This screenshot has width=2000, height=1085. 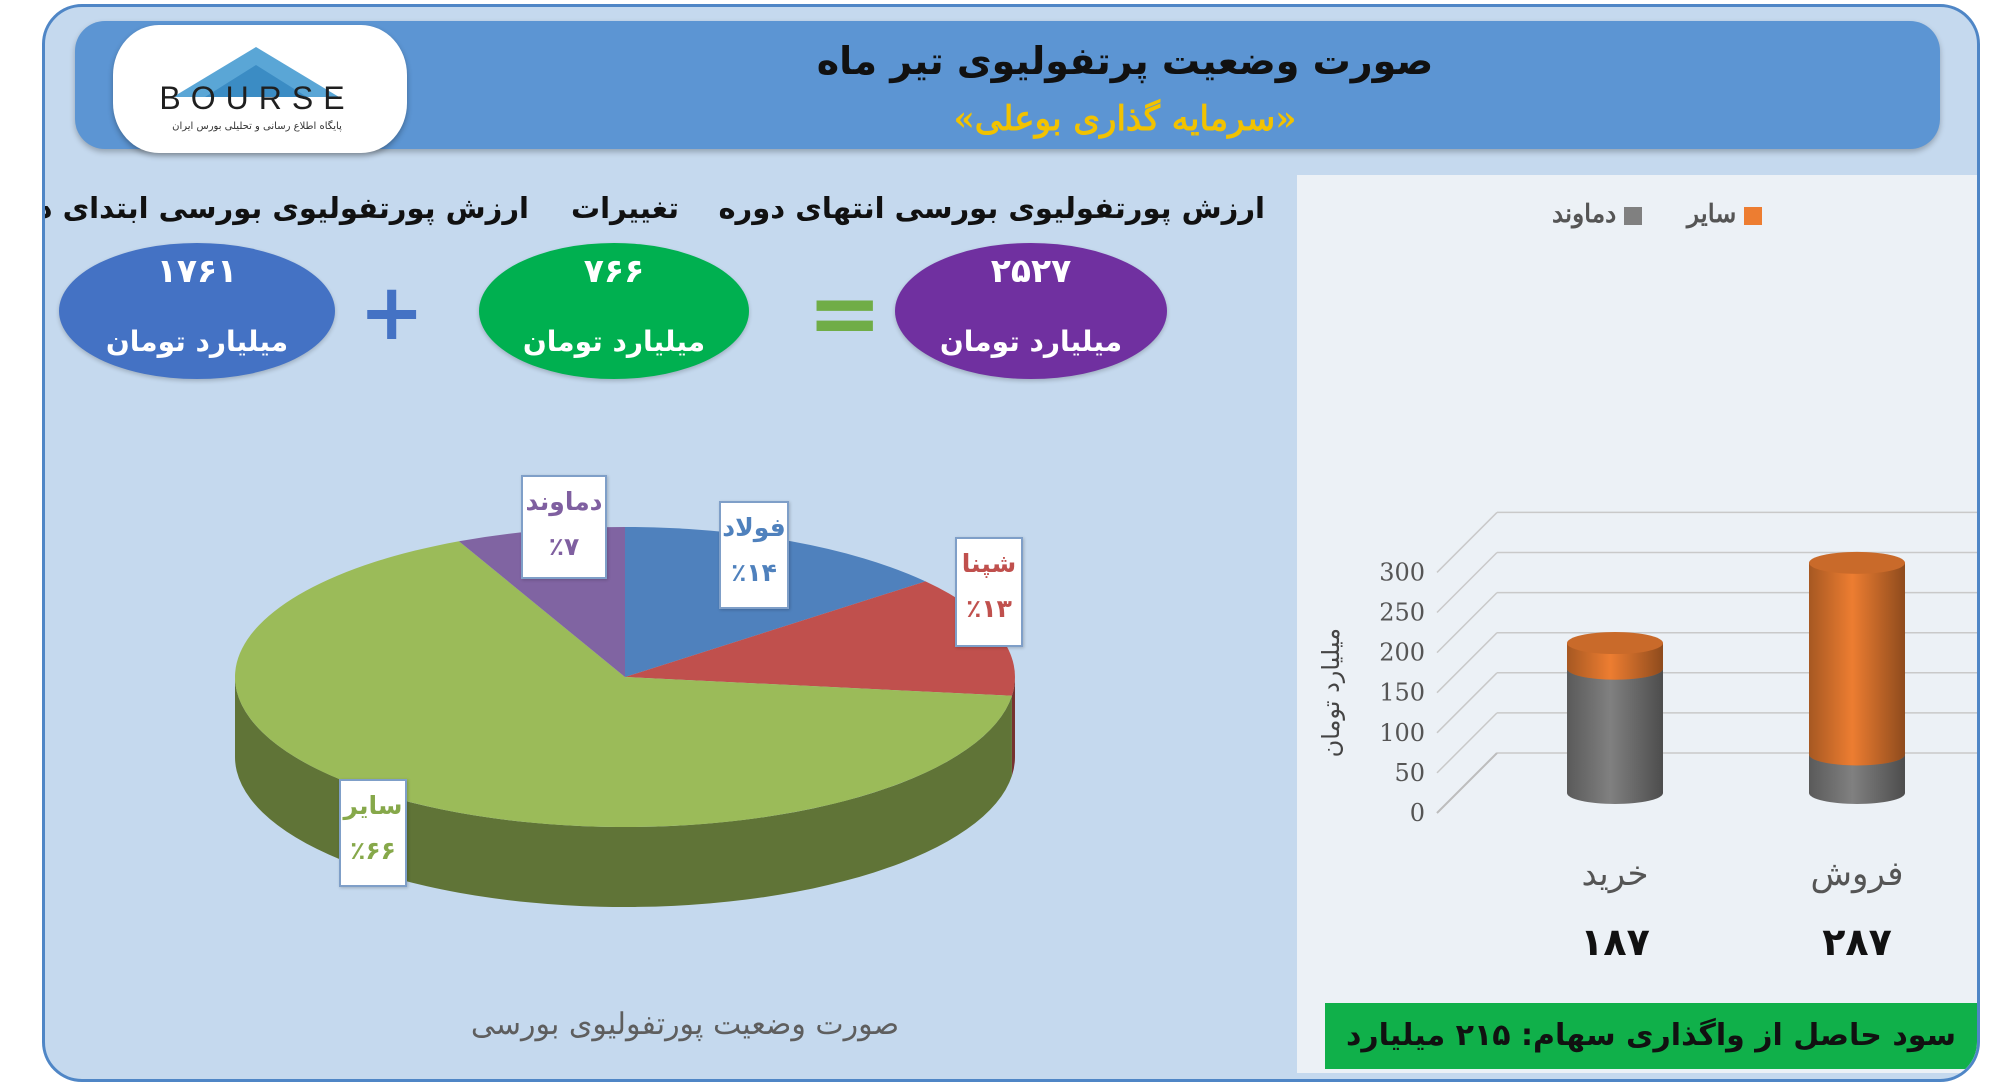 I want to click on change-unit: میلیارد تومان, so click(x=614, y=341).